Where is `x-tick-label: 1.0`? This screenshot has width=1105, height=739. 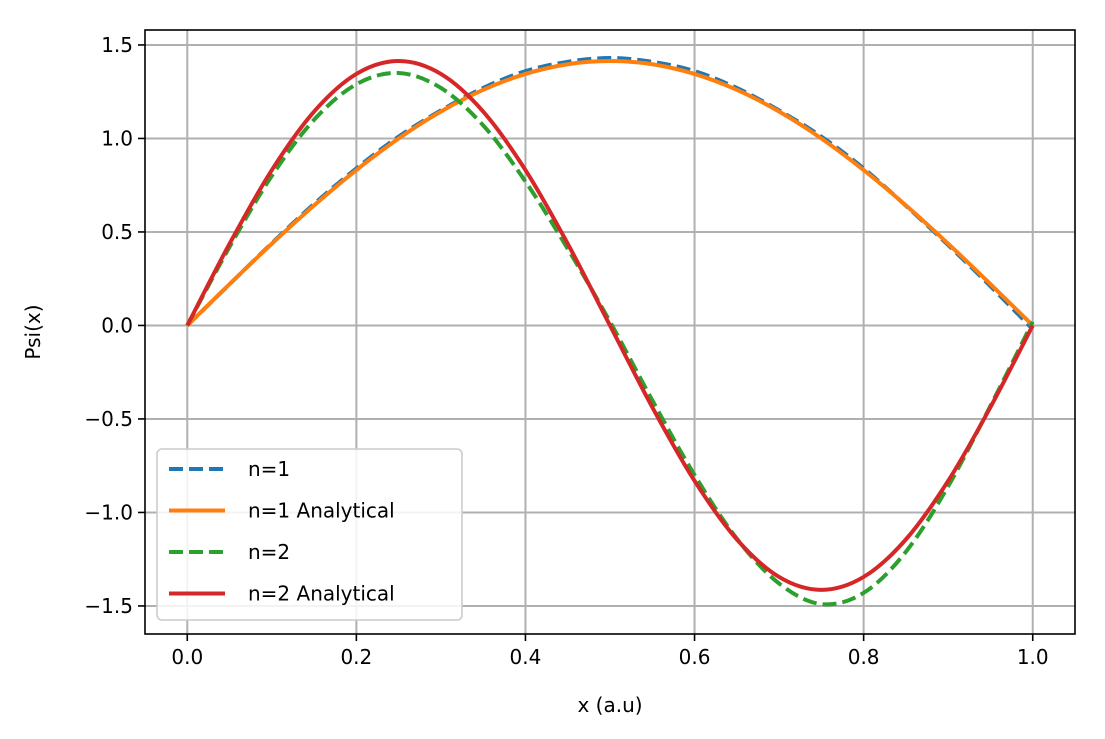
x-tick-label: 1.0 is located at coordinates (1033, 657).